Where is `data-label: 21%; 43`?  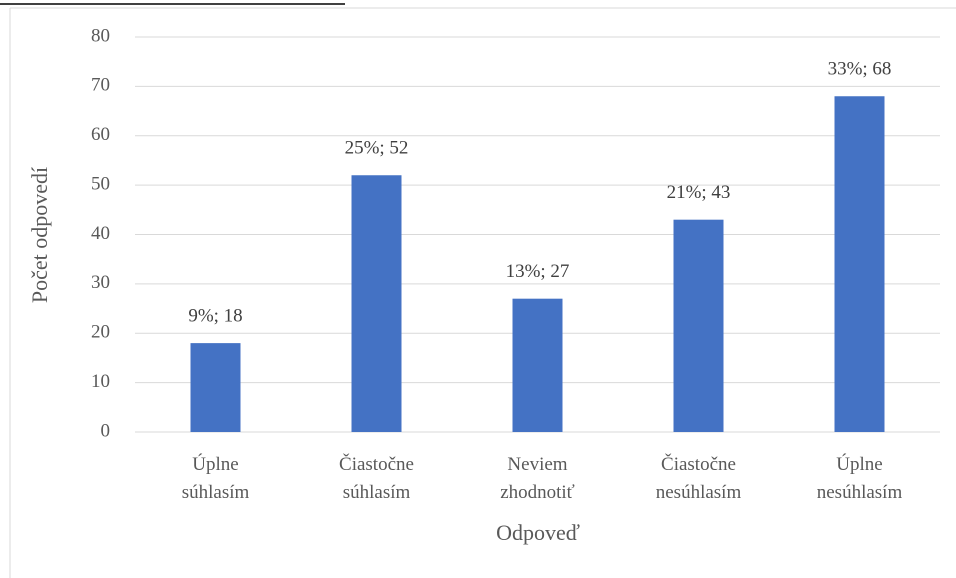
data-label: 21%; 43 is located at coordinates (699, 192).